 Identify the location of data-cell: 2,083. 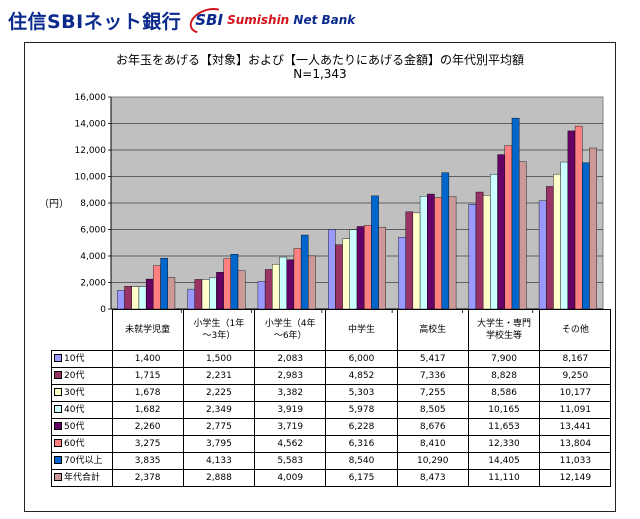
(290, 359).